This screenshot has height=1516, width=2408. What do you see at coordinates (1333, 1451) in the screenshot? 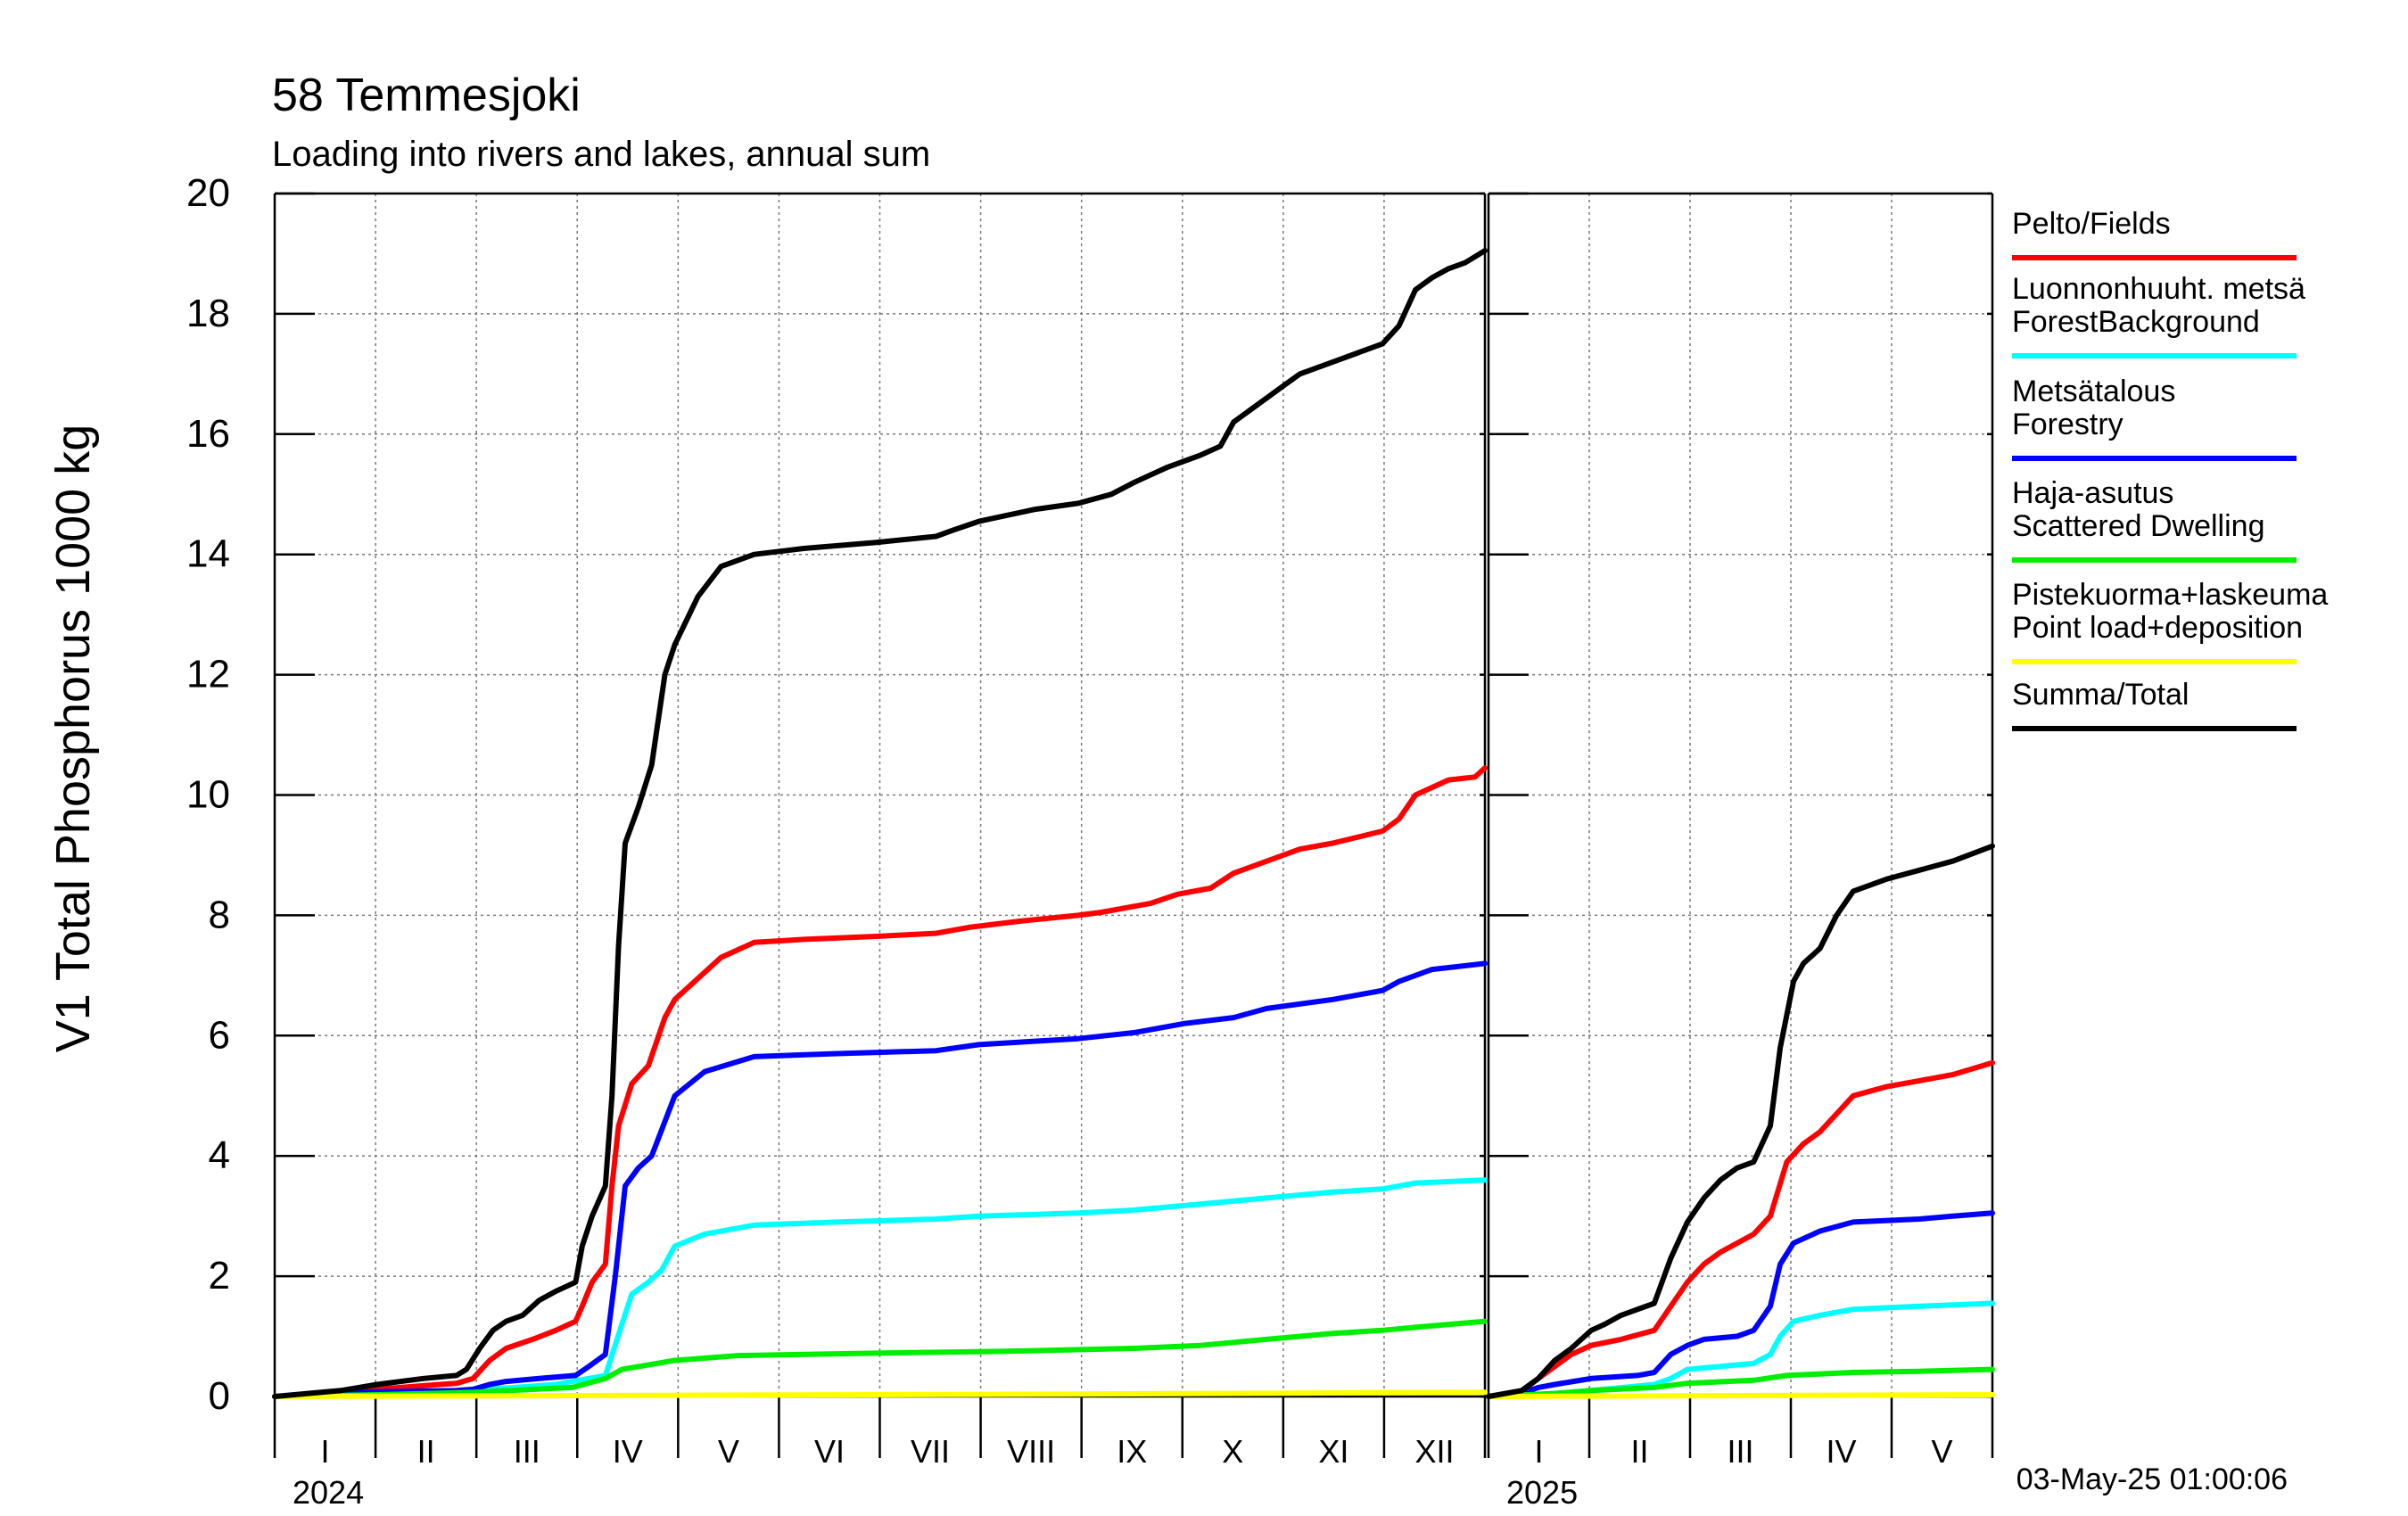
I see `x-tick-label: XI` at bounding box center [1333, 1451].